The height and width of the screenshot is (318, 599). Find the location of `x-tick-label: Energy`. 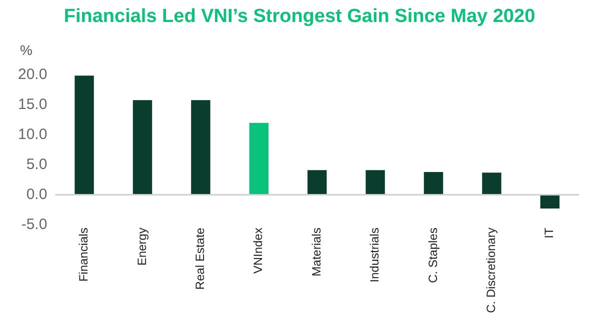

x-tick-label: Energy is located at coordinates (141, 247).